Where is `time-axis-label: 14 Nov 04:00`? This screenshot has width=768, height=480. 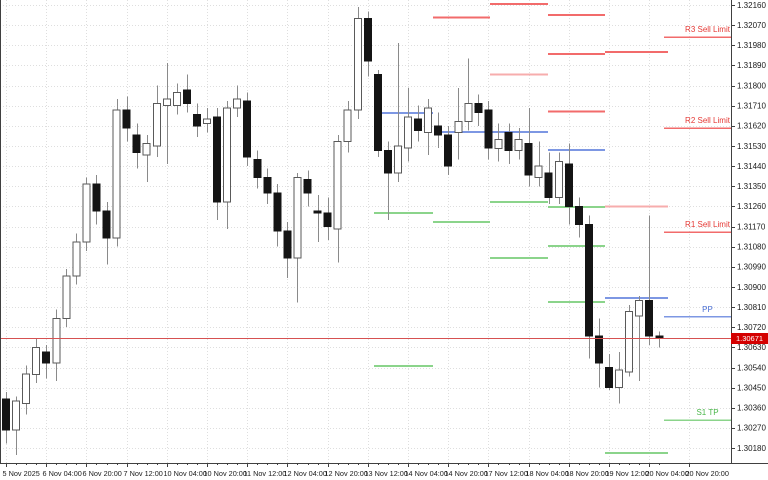
time-axis-label: 14 Nov 04:00 is located at coordinates (426, 473).